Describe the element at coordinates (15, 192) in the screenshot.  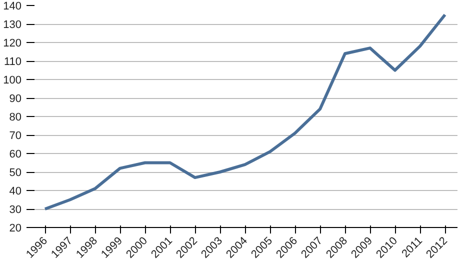
I see `y-tick-label: 40` at that location.